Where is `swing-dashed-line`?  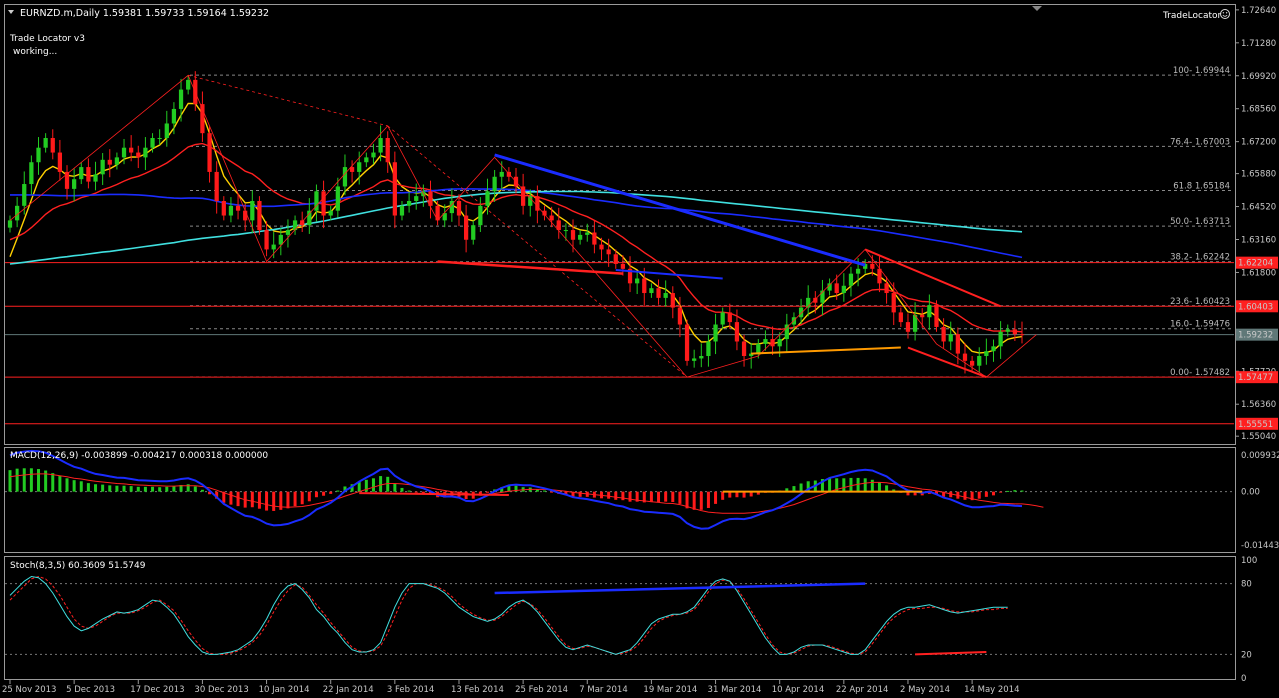
swing-dashed-line is located at coordinates (537, 251).